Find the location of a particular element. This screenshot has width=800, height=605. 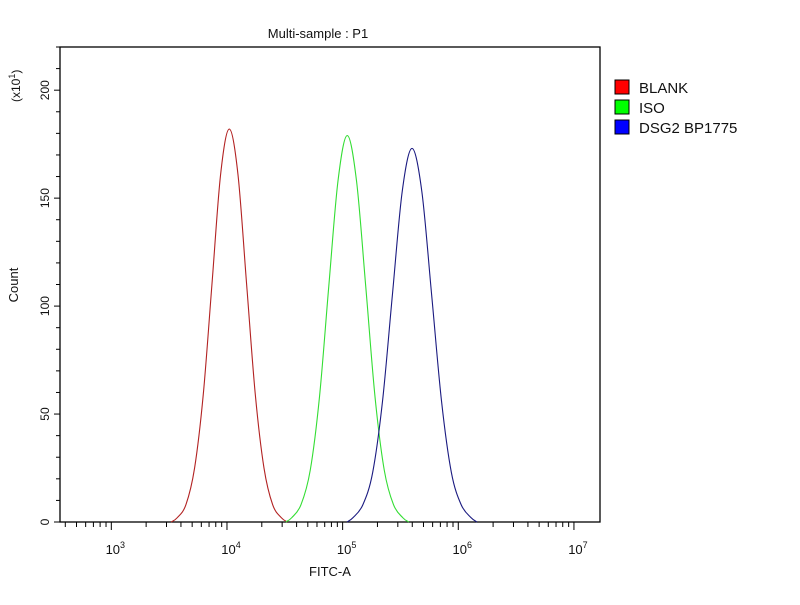

x-tick-label: 10⁵ is located at coordinates (346, 548).